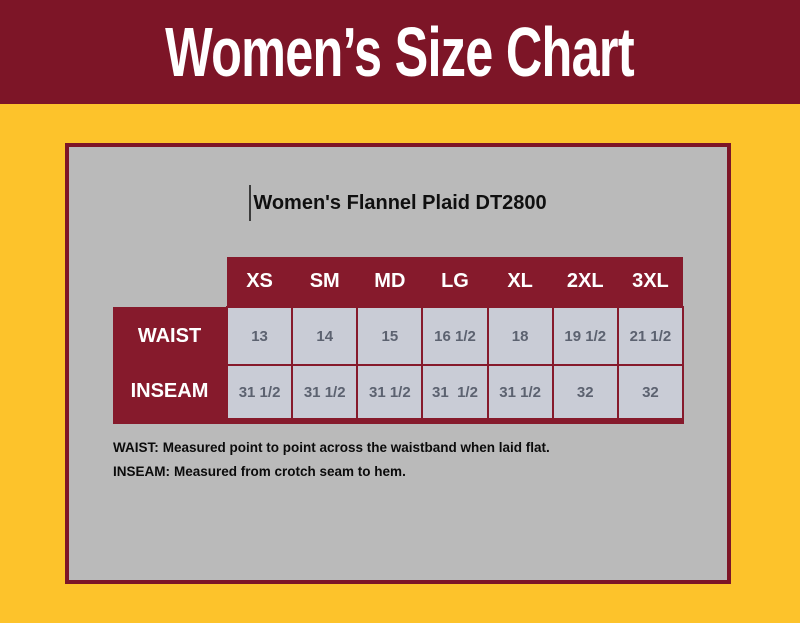 The height and width of the screenshot is (623, 800). I want to click on waist-value-2xl: 19 1/2, so click(585, 336).